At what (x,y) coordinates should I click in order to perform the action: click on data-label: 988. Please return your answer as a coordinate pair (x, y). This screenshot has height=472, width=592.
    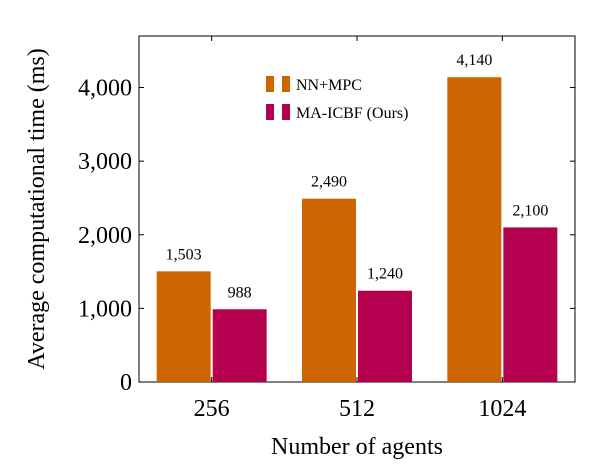
    Looking at the image, I should click on (240, 292).